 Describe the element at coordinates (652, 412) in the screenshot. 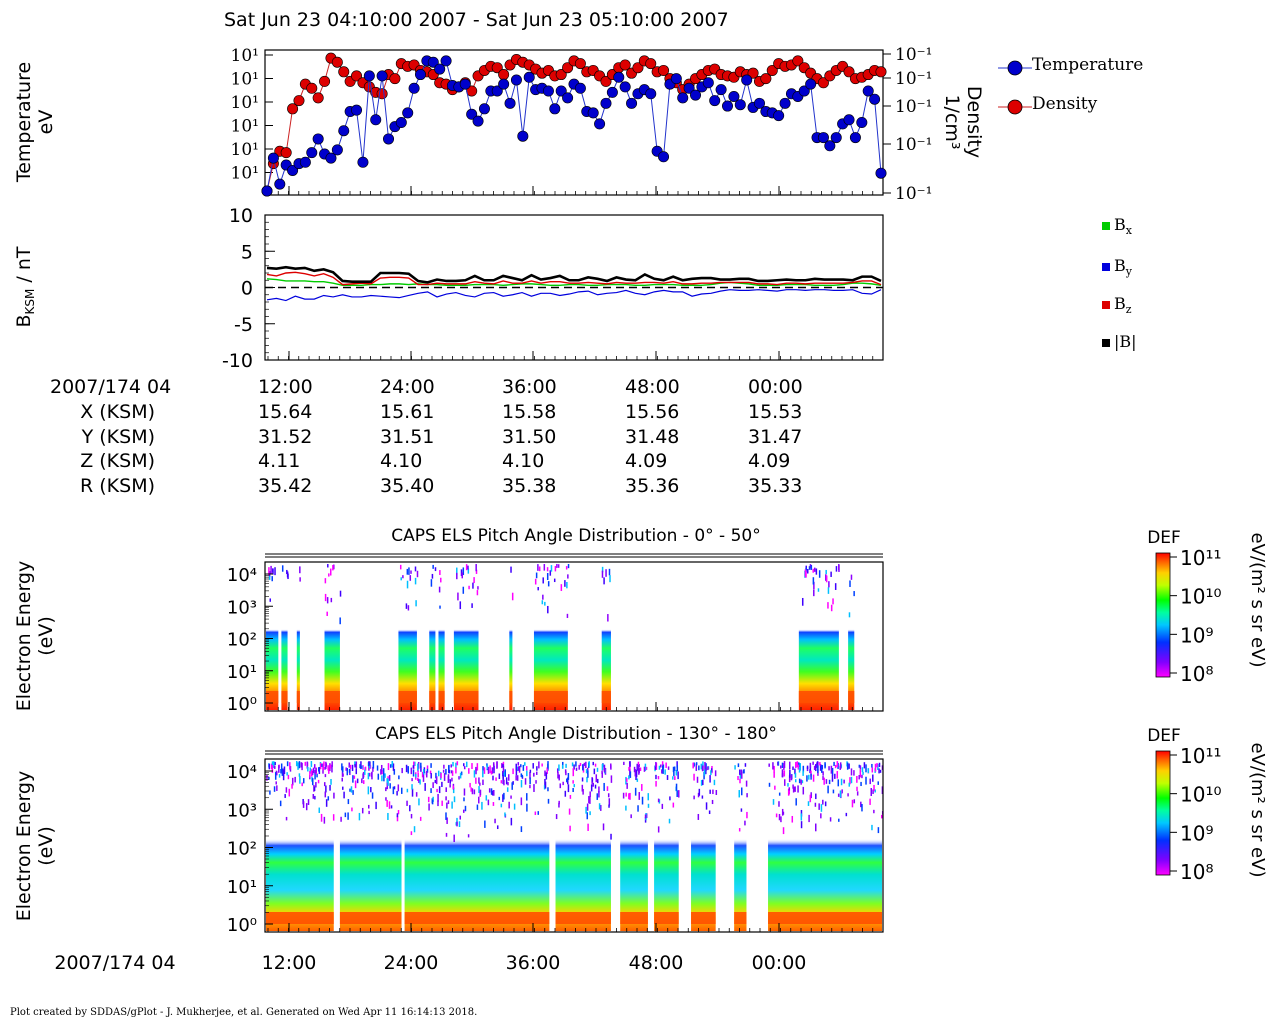

I see `ephemeris-cell: 15.56` at that location.